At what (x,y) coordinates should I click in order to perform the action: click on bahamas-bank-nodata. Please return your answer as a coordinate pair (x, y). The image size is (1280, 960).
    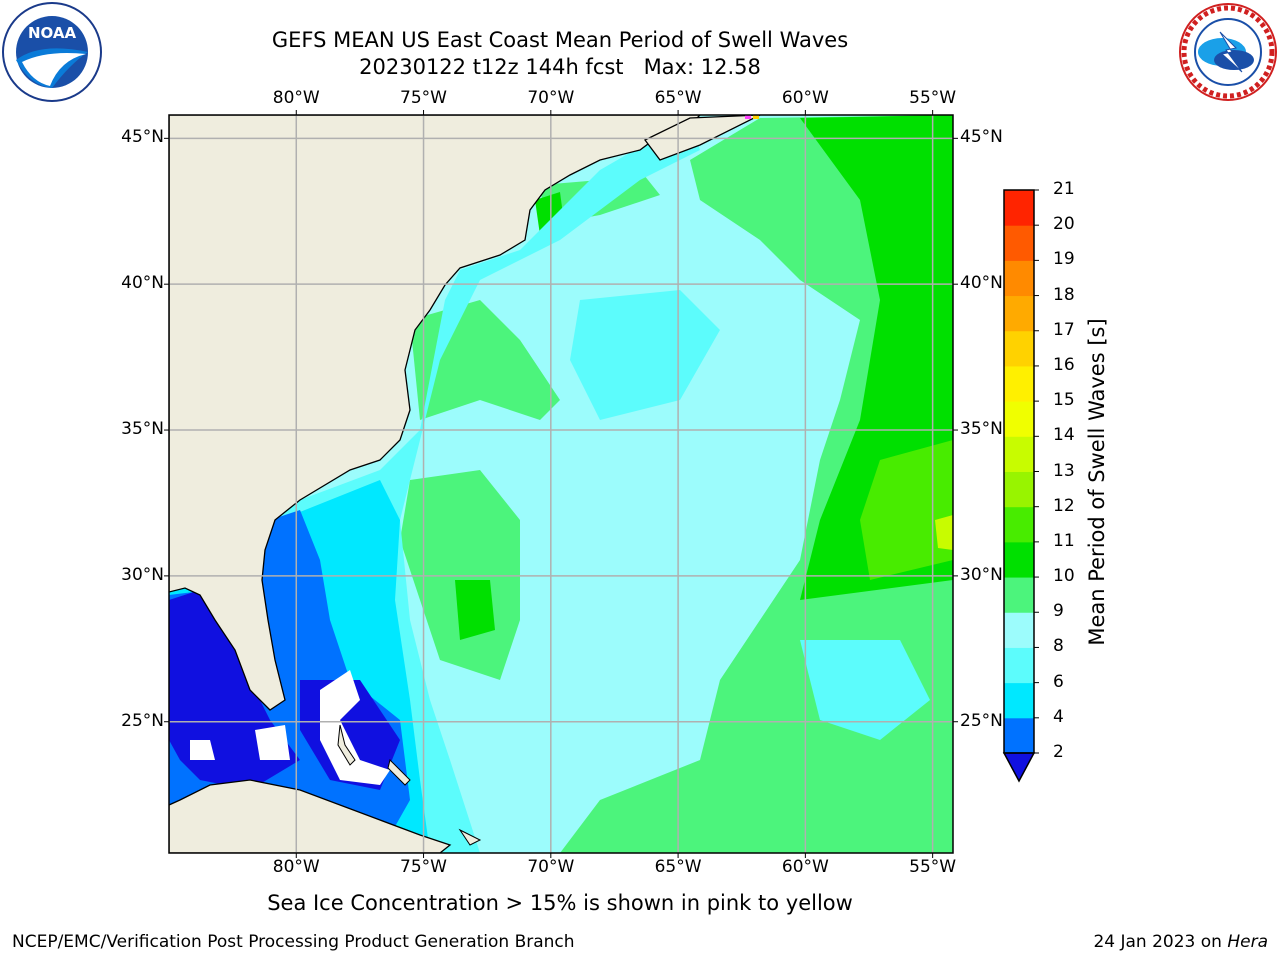
    Looking at the image, I should click on (355, 727).